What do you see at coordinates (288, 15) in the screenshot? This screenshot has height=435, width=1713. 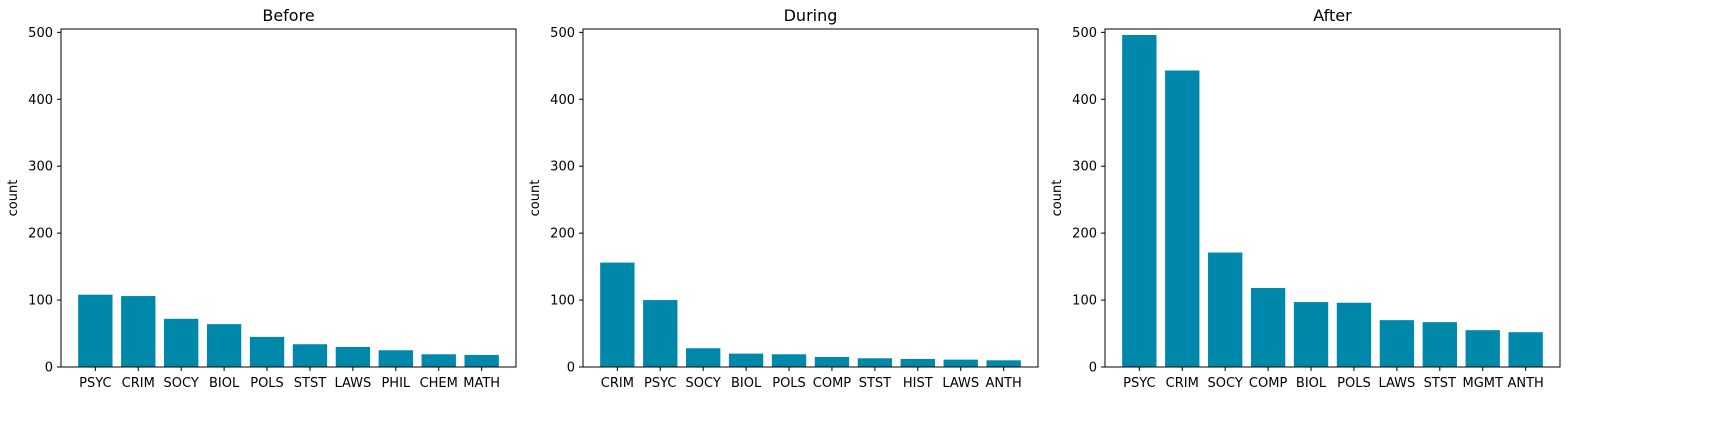 I see `chart-title: Before` at bounding box center [288, 15].